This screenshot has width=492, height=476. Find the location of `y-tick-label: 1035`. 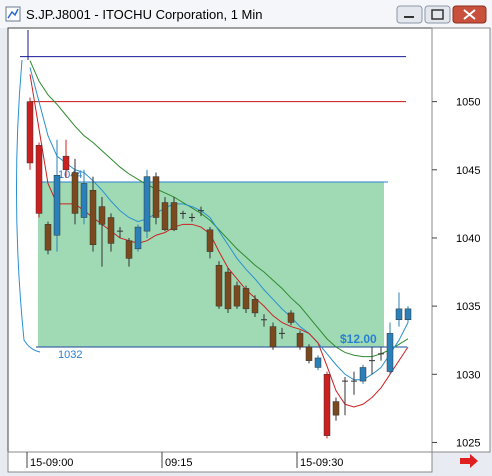

y-tick-label: 1035 is located at coordinates (468, 307).